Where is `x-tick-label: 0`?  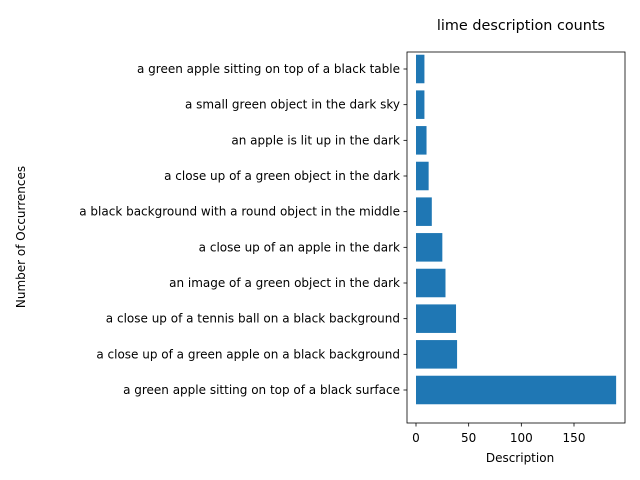
x-tick-label: 0 is located at coordinates (416, 438).